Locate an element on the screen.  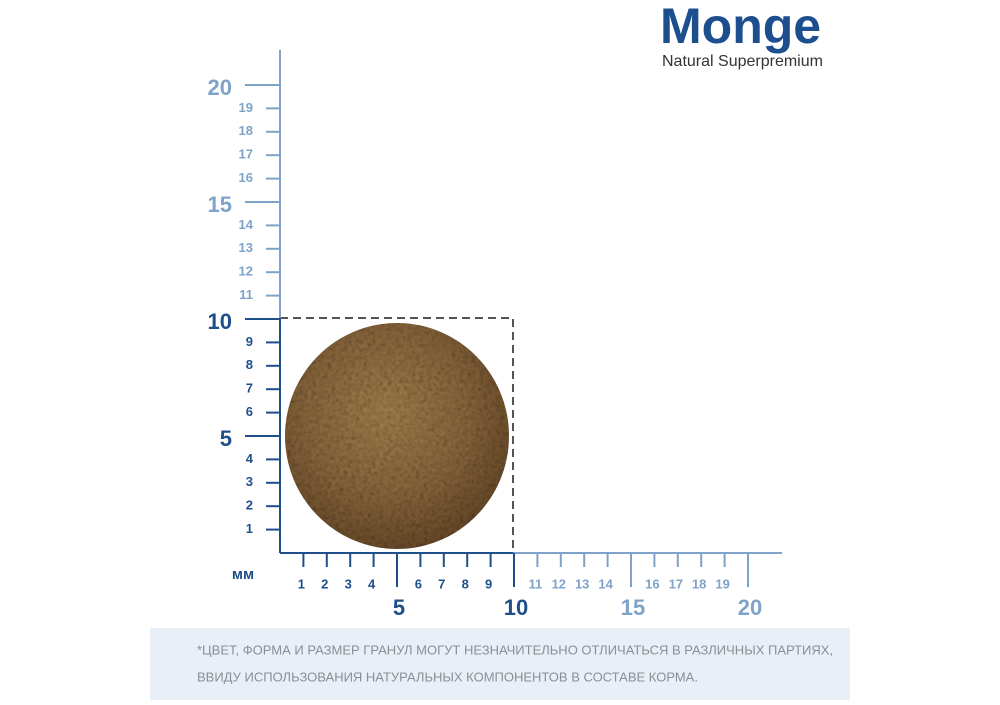
x-tick-label: 9 is located at coordinates (488, 583).